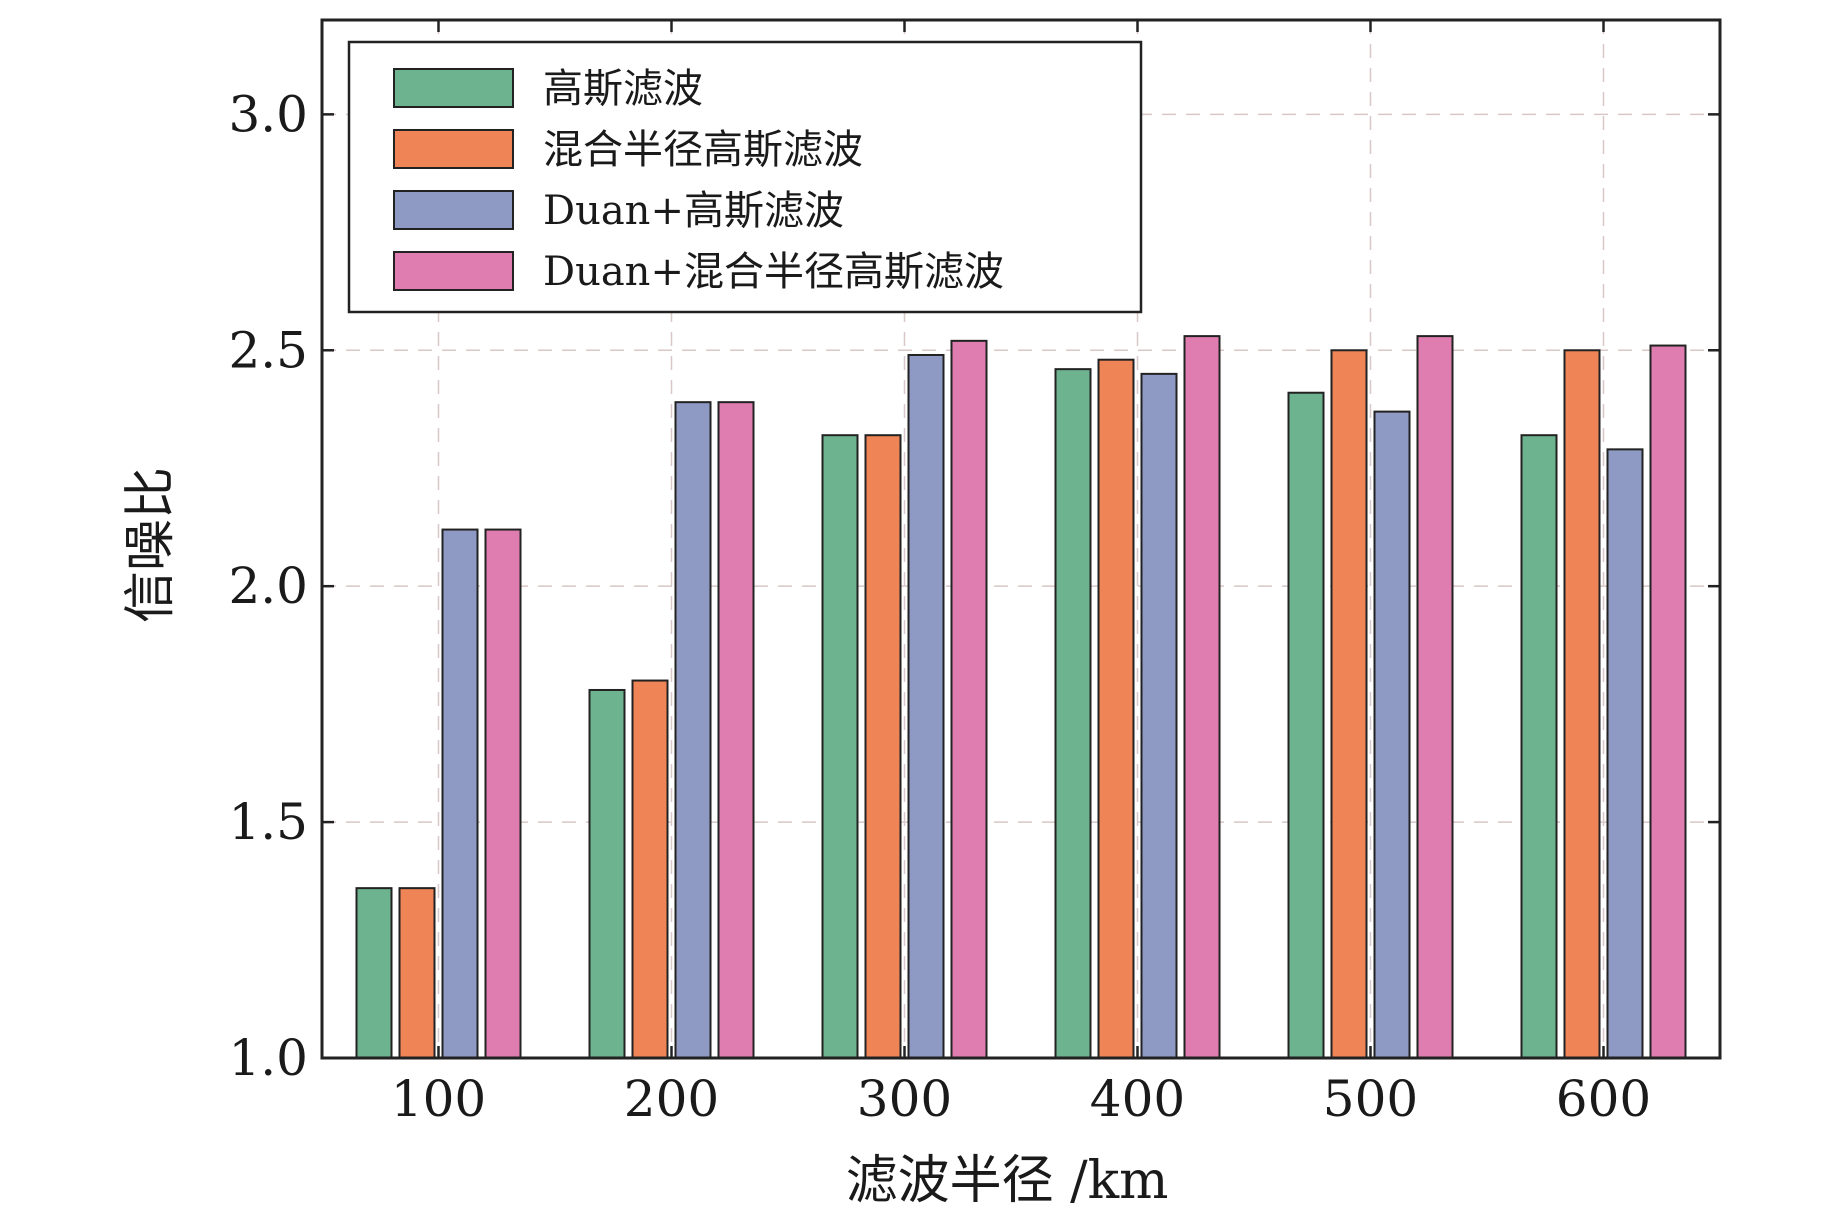 The width and height of the screenshot is (1843, 1228). Describe the element at coordinates (268, 586) in the screenshot. I see `y-tick-label: 2.0` at that location.